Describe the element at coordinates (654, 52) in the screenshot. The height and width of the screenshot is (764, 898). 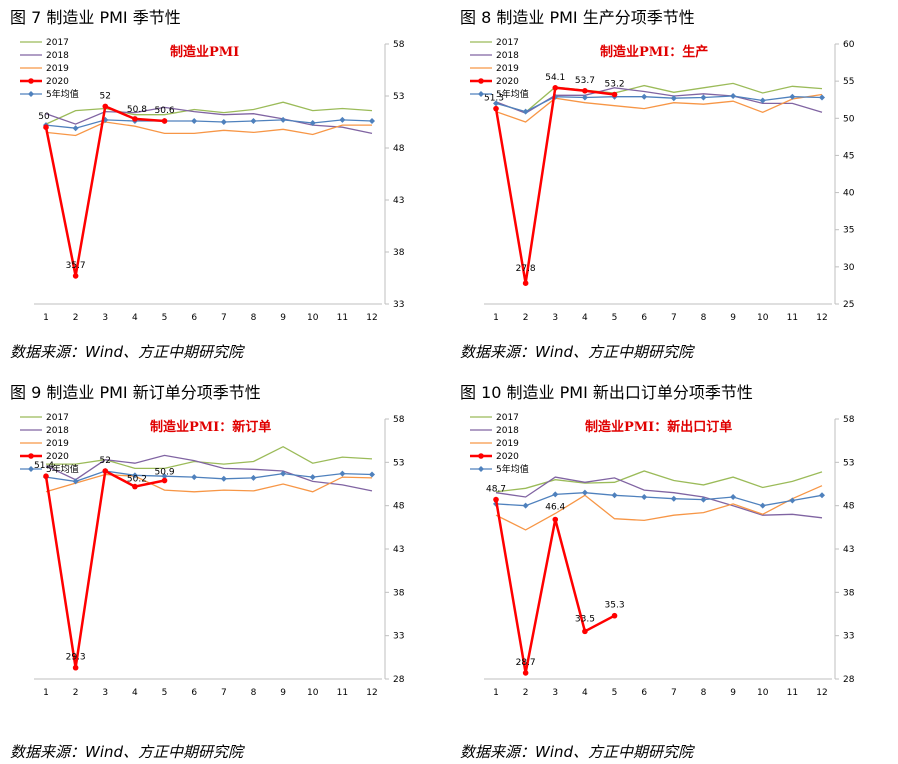
I see `chart-title: 制造业PMI：生产` at that location.